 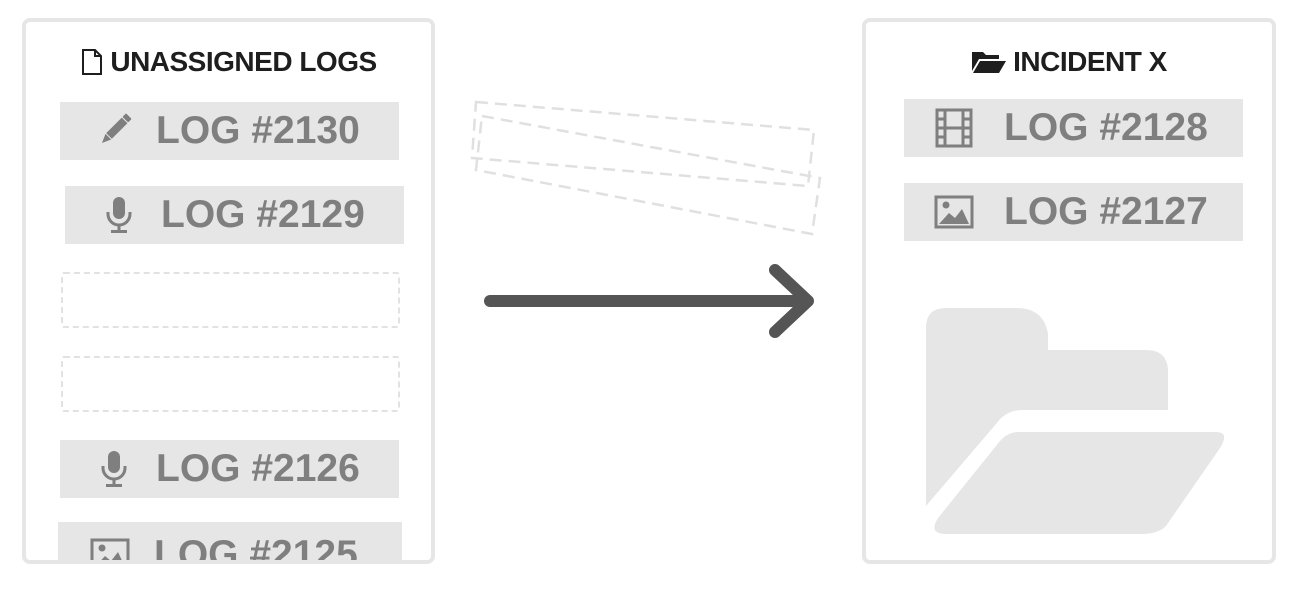 What do you see at coordinates (1106, 127) in the screenshot?
I see `log-label: LOG #2128` at bounding box center [1106, 127].